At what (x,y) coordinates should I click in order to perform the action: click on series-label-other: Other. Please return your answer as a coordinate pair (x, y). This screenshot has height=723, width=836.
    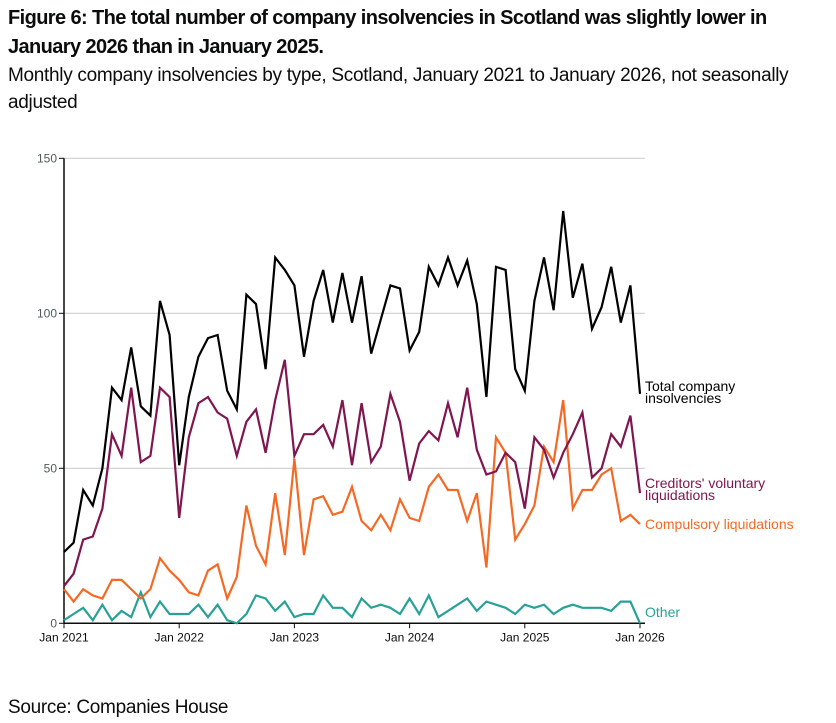
    Looking at the image, I should click on (662, 612).